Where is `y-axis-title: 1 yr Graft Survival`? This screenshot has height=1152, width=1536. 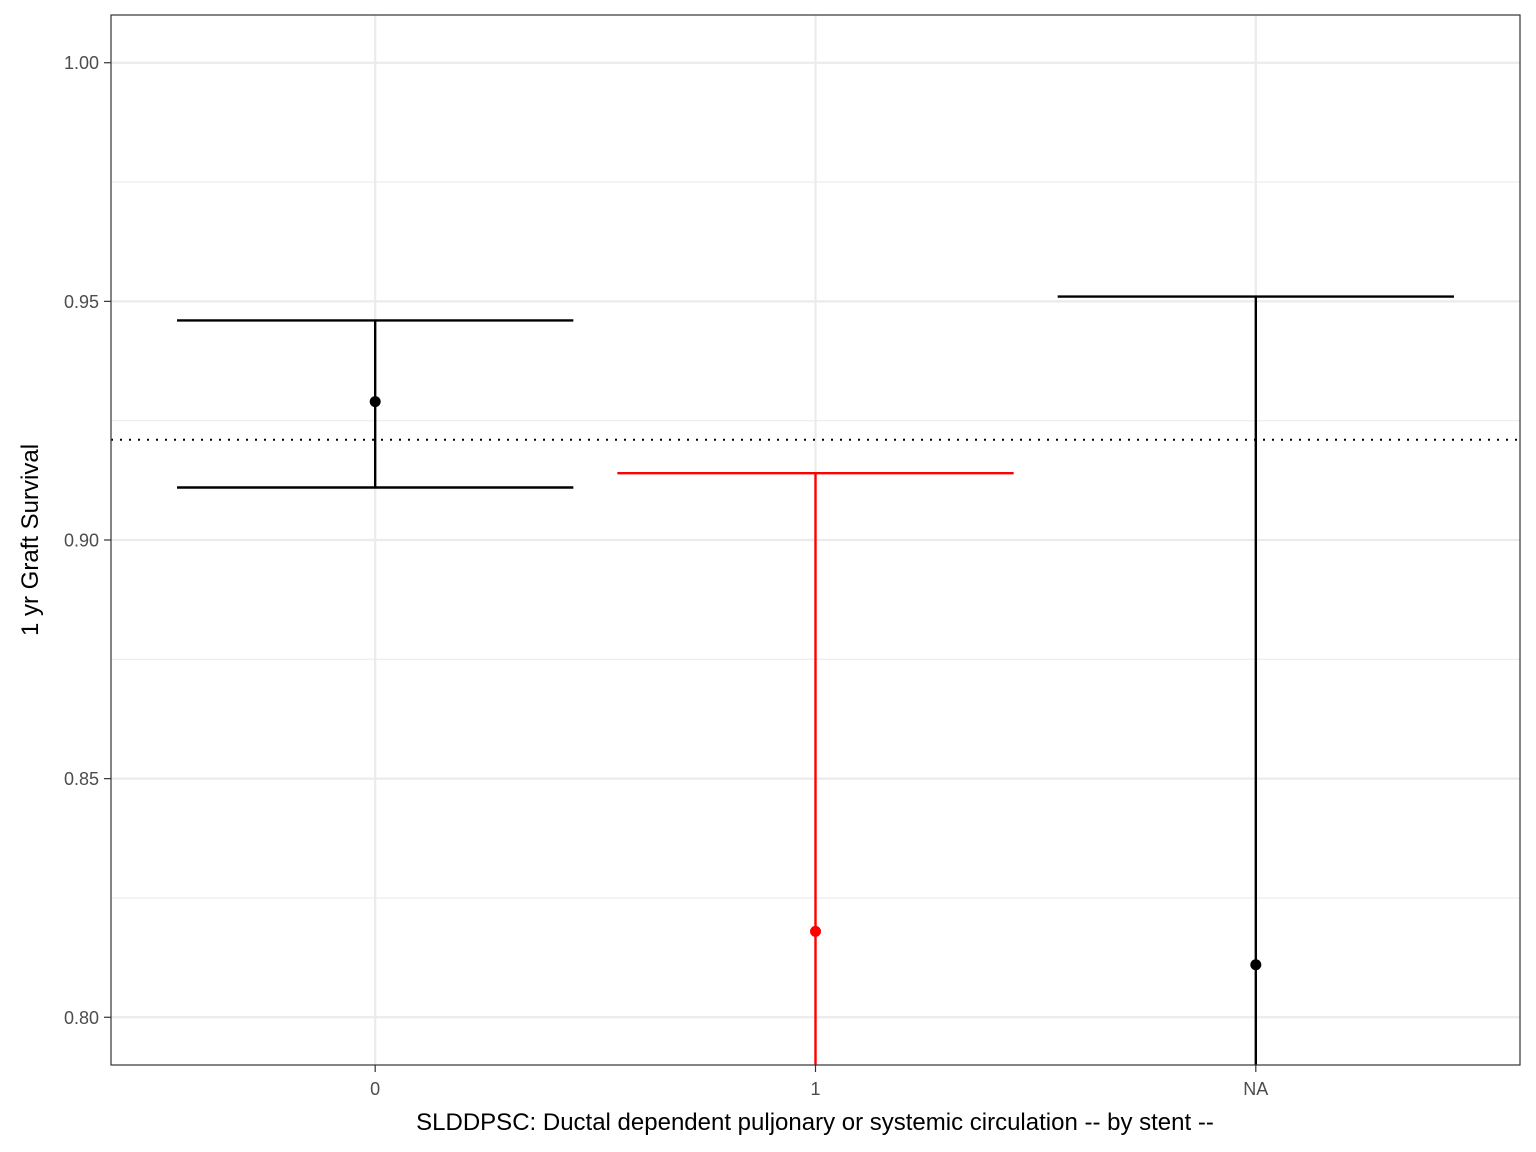
y-axis-title: 1 yr Graft Survival is located at coordinates (30, 540).